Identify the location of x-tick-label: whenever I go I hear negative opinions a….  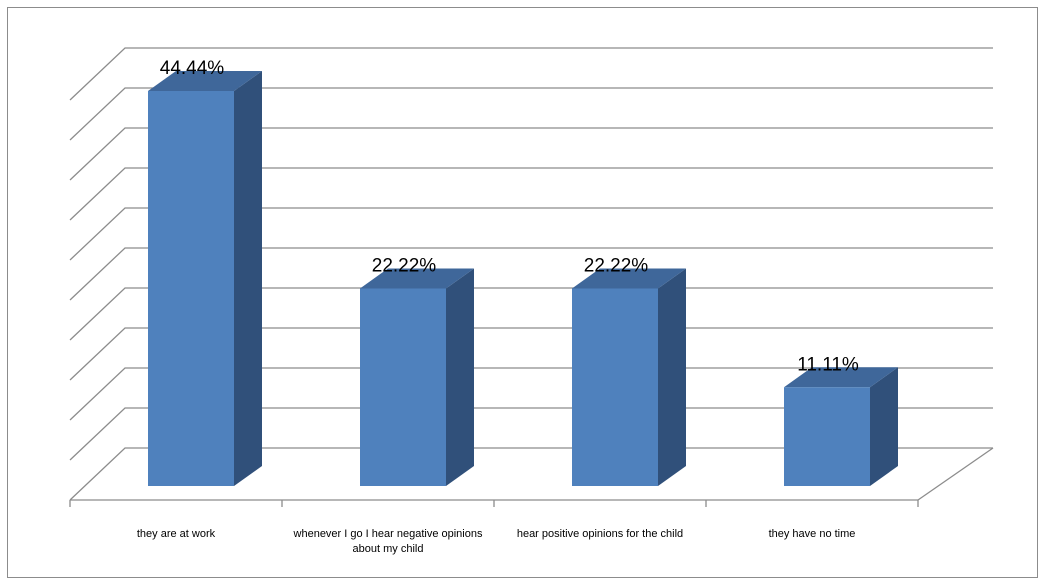
(388, 541).